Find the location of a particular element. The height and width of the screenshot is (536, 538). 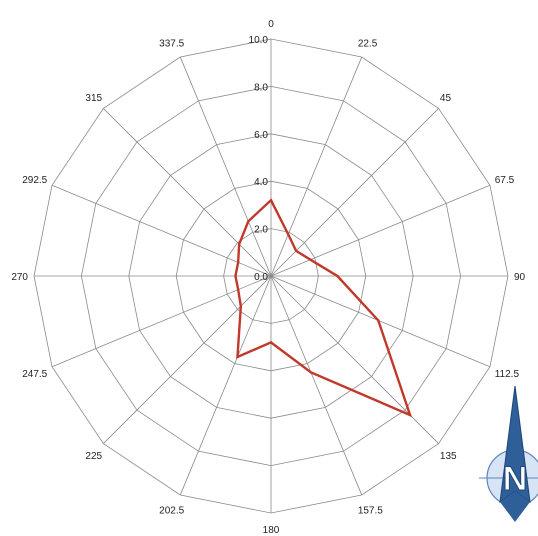

category-label: 0 is located at coordinates (271, 24).